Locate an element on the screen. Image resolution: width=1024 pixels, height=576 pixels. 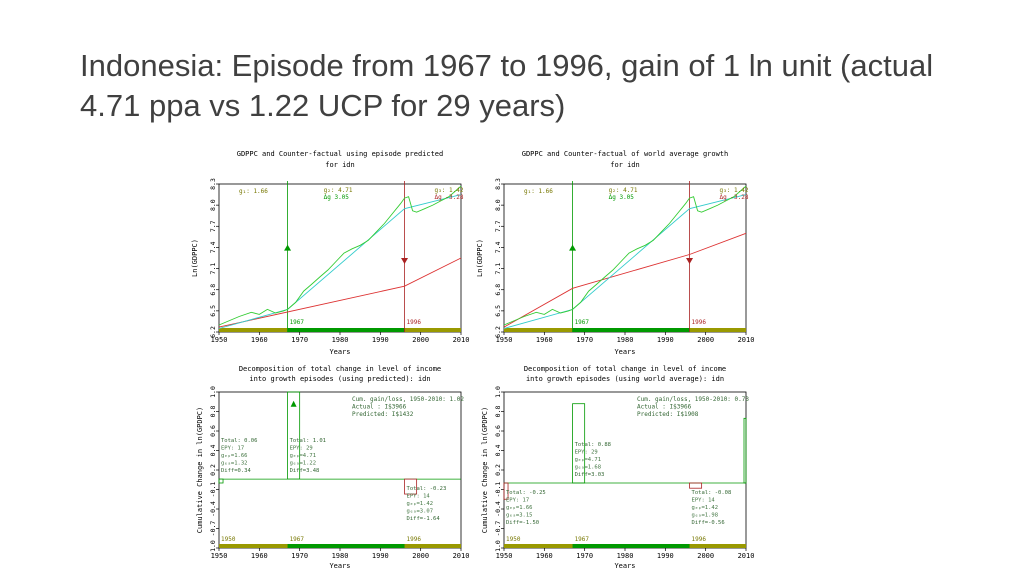
summary-line: Predicted: I$1908 is located at coordinates (668, 414).